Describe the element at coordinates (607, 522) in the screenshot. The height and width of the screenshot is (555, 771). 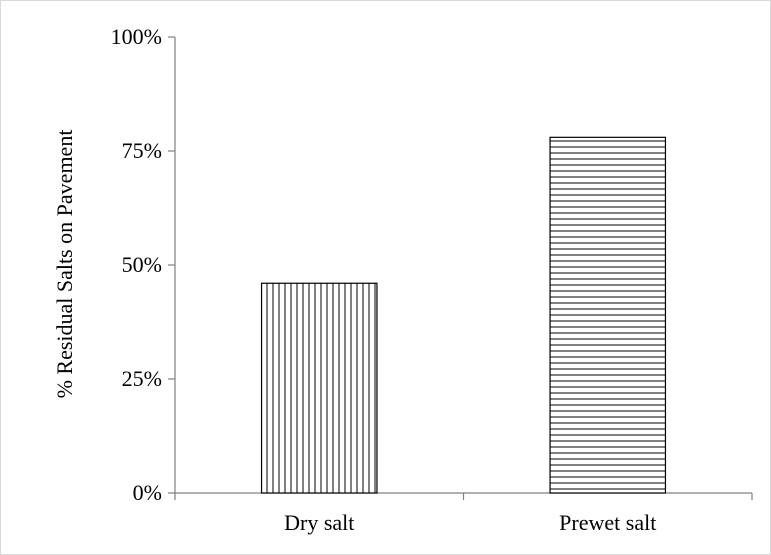
I see `x-tick-label: Prewet salt` at that location.